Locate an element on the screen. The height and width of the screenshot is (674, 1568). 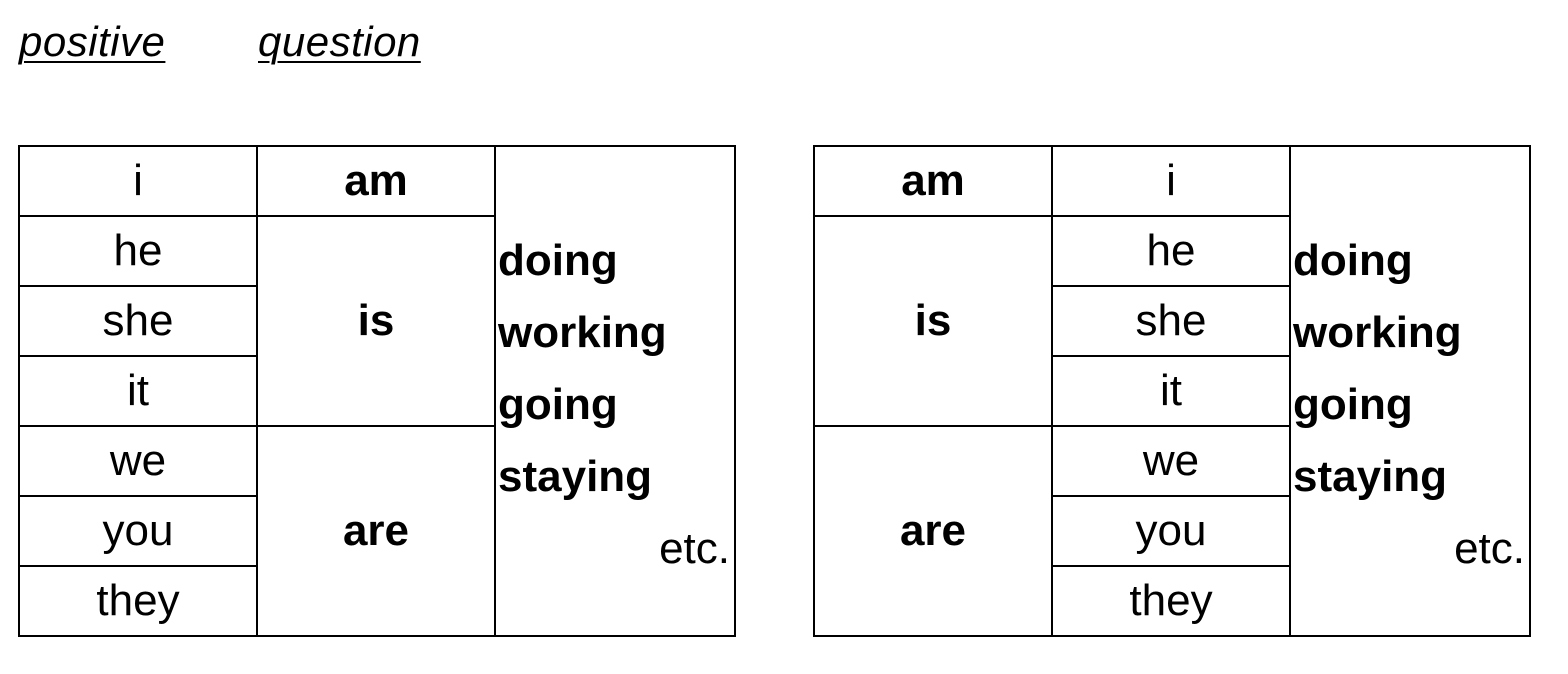
table-row: we are is located at coordinates (376, 531).